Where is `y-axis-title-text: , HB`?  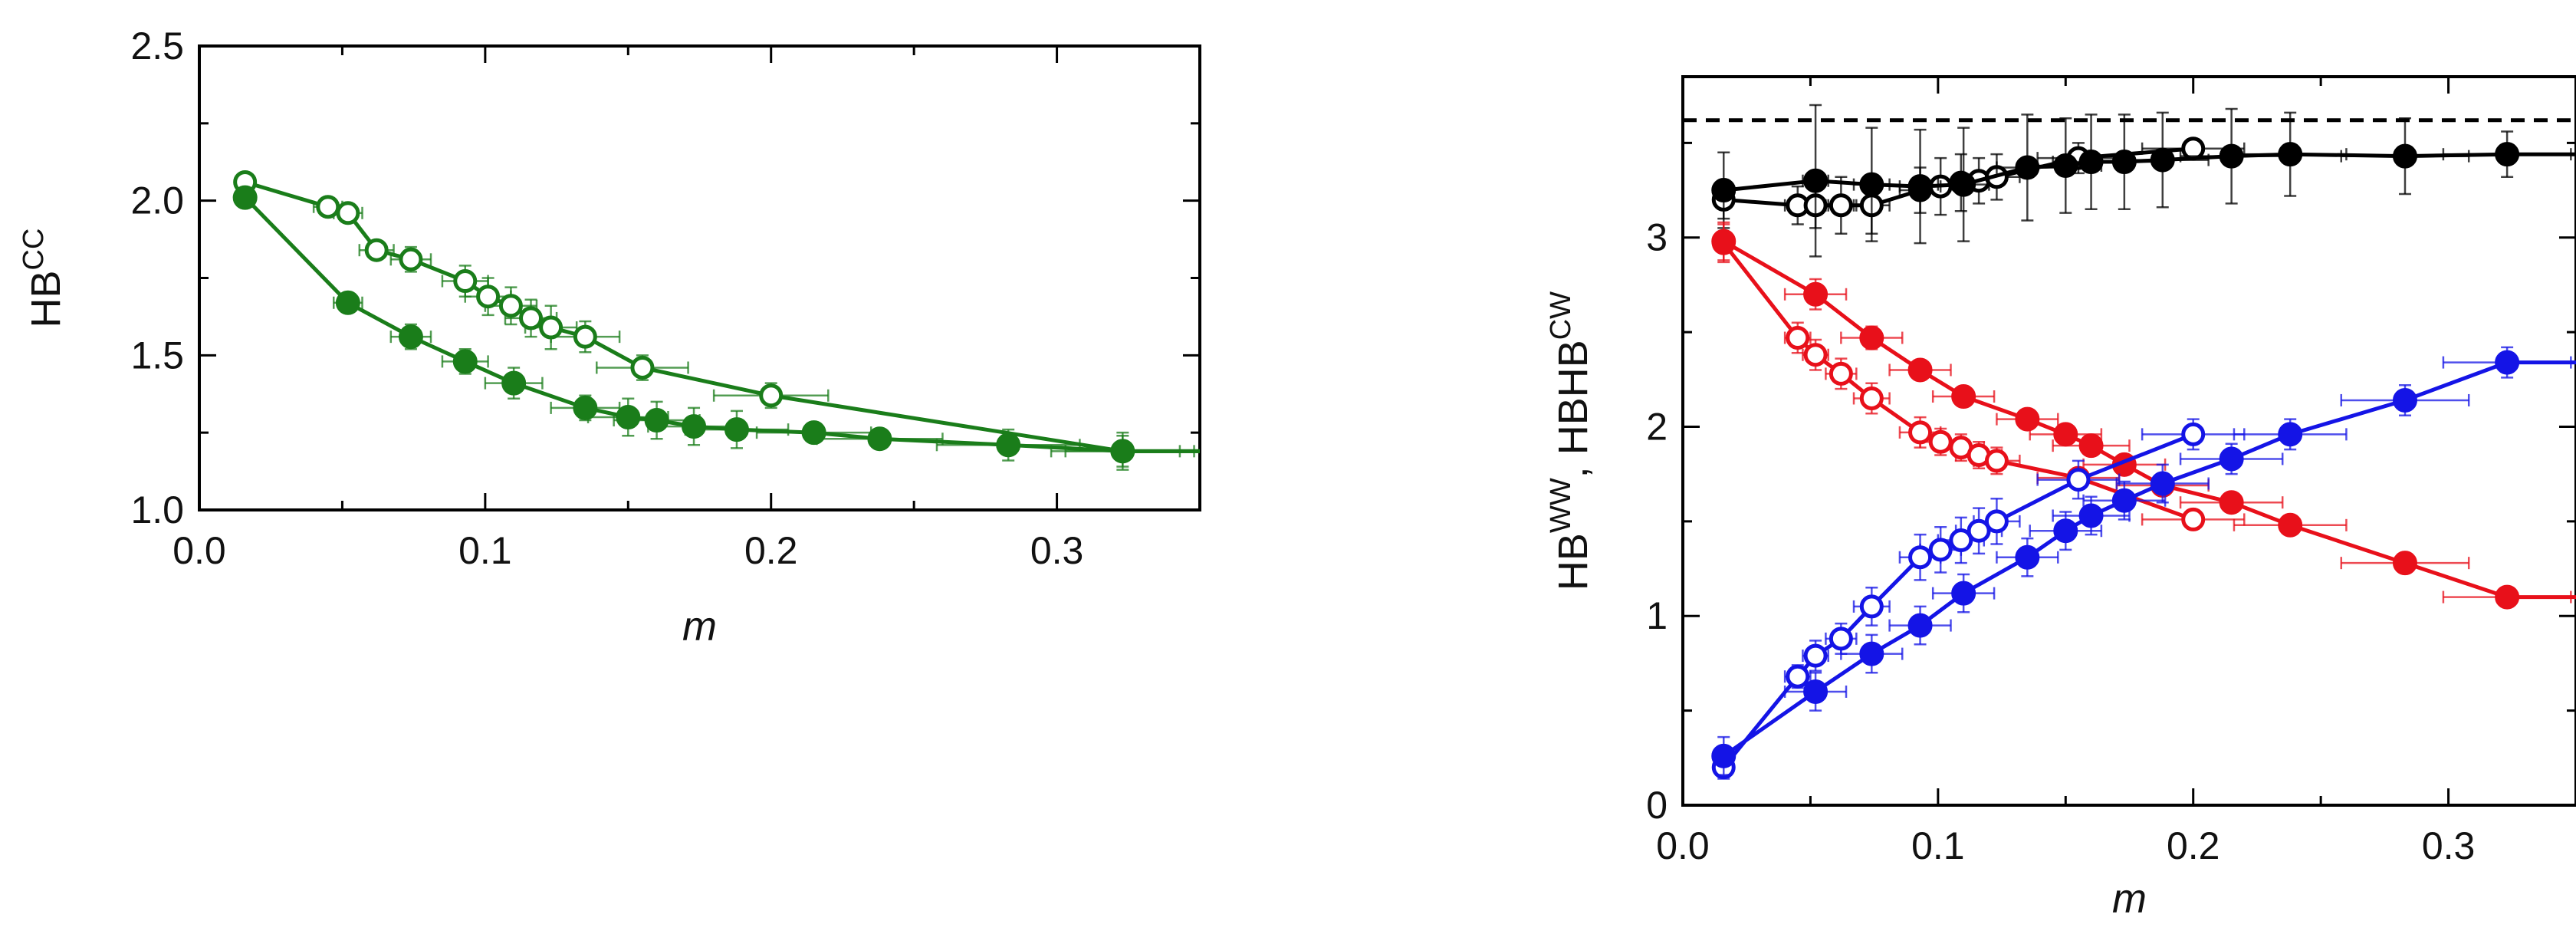
y-axis-title-text: , HB is located at coordinates (1573, 437).